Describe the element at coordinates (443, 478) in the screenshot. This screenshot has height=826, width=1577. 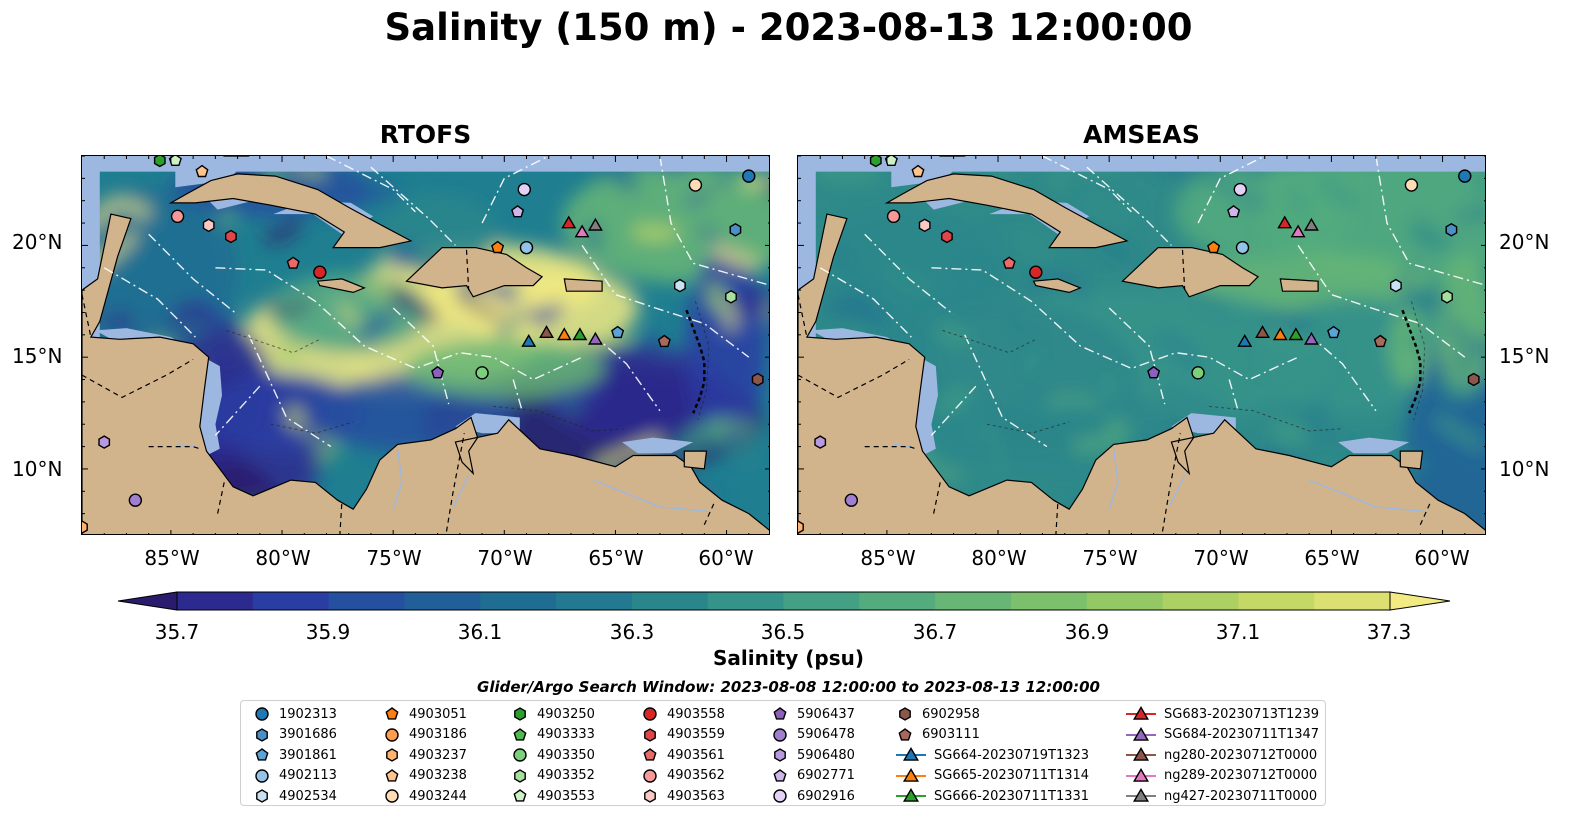
I see `rivers` at that location.